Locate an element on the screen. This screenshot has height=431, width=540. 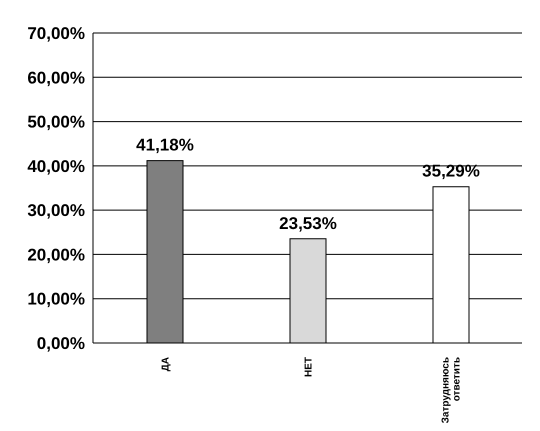
y-tick-label: 30,00% is located at coordinates (56, 210).